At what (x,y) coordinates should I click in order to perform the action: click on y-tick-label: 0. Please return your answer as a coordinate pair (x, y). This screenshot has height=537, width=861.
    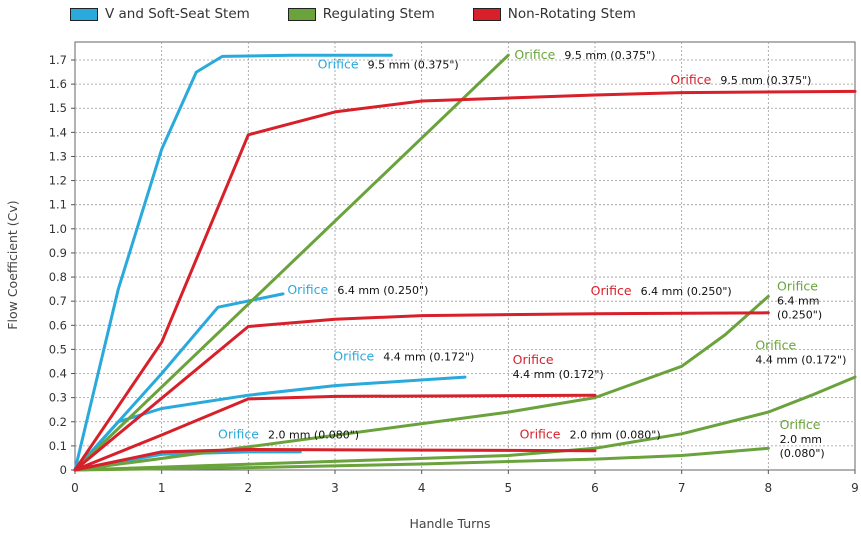
    Looking at the image, I should click on (63, 470).